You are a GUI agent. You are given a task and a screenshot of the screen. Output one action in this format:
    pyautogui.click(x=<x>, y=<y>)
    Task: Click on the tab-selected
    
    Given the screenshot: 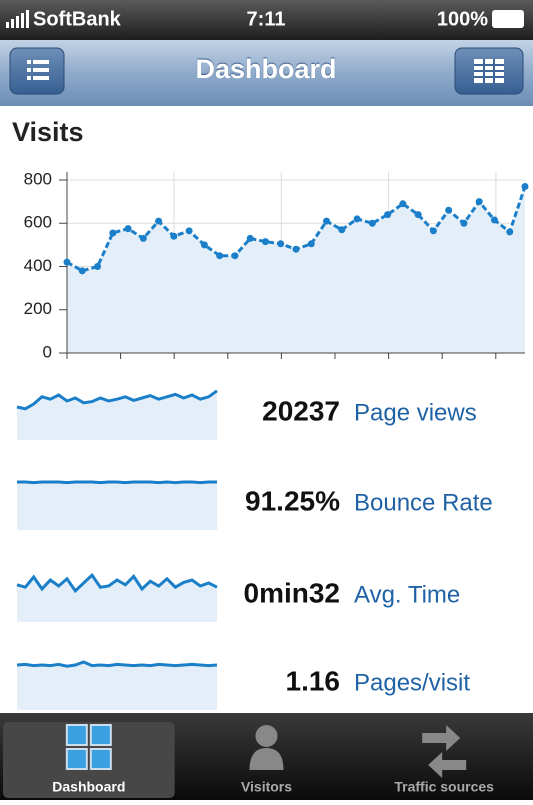 What is the action you would take?
    pyautogui.click(x=89, y=760)
    